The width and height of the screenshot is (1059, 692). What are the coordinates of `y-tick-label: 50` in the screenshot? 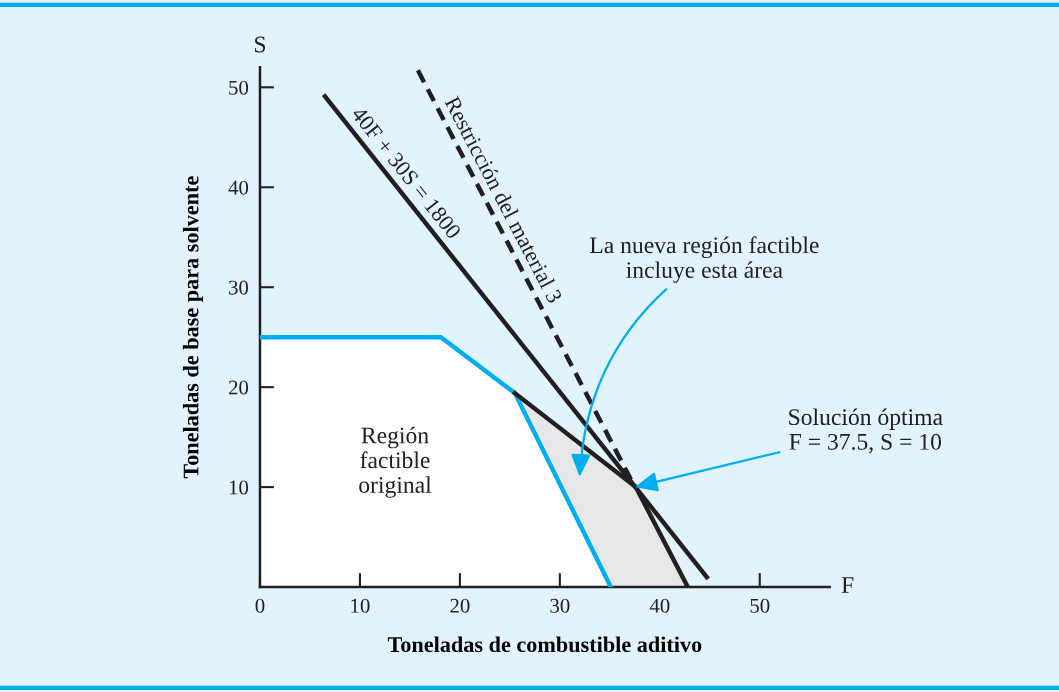 It's located at (239, 87).